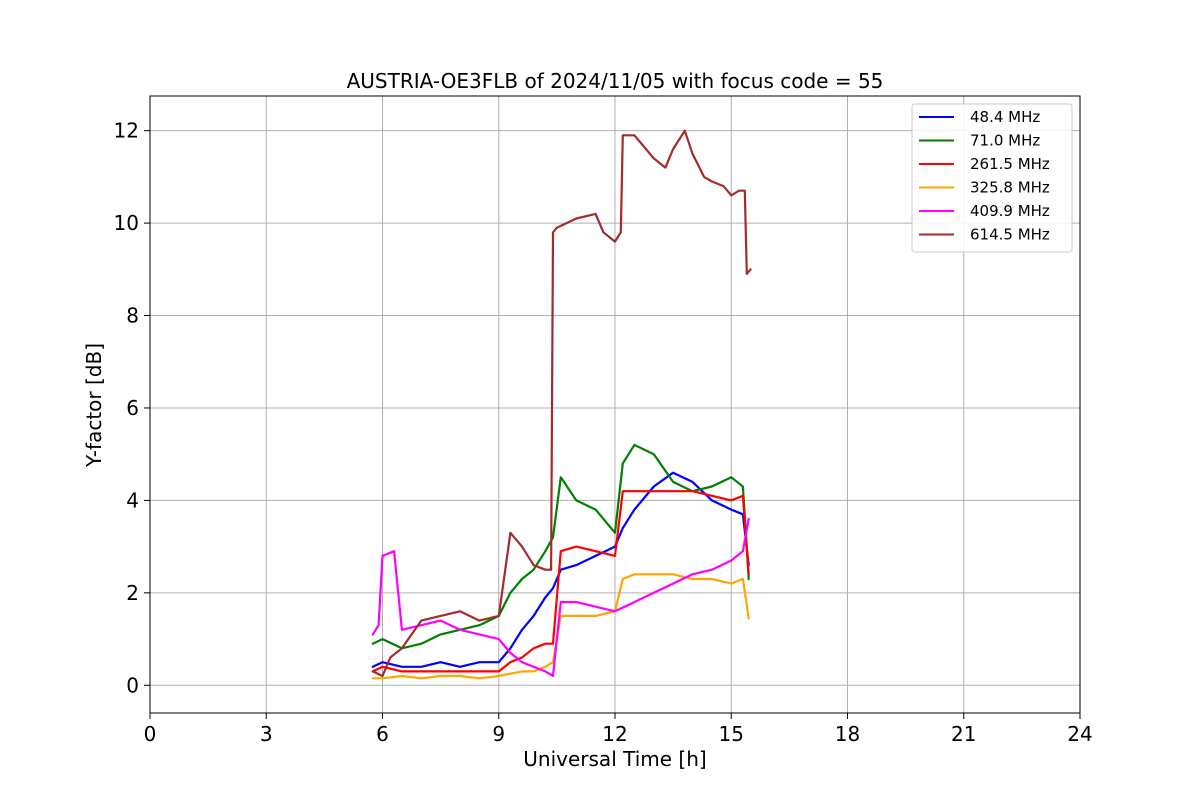 This screenshot has width=1200, height=800. I want to click on legend-label: 71.0 MHz, so click(1005, 141).